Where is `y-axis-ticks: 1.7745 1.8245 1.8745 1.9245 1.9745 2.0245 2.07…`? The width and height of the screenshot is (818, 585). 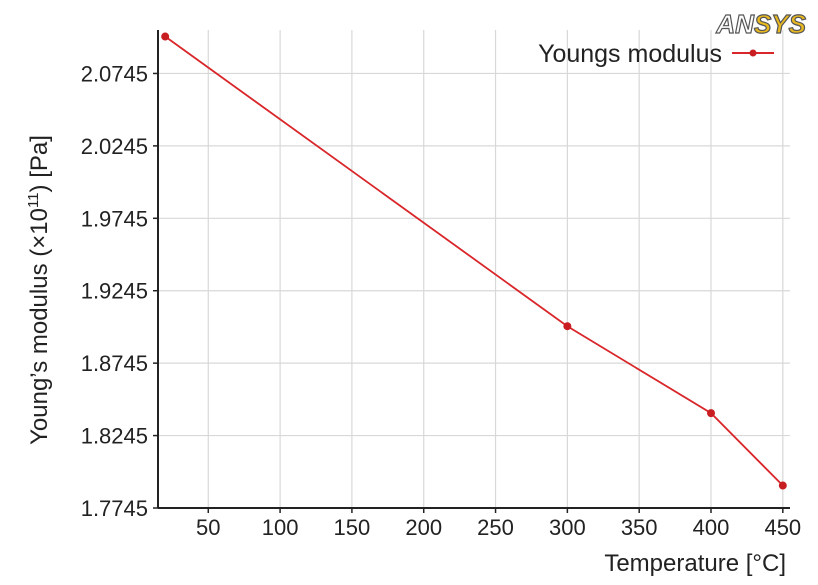
y-axis-ticks: 1.7745 1.8245 1.8745 1.9245 1.9745 2.0245 2.07… is located at coordinates (119, 291).